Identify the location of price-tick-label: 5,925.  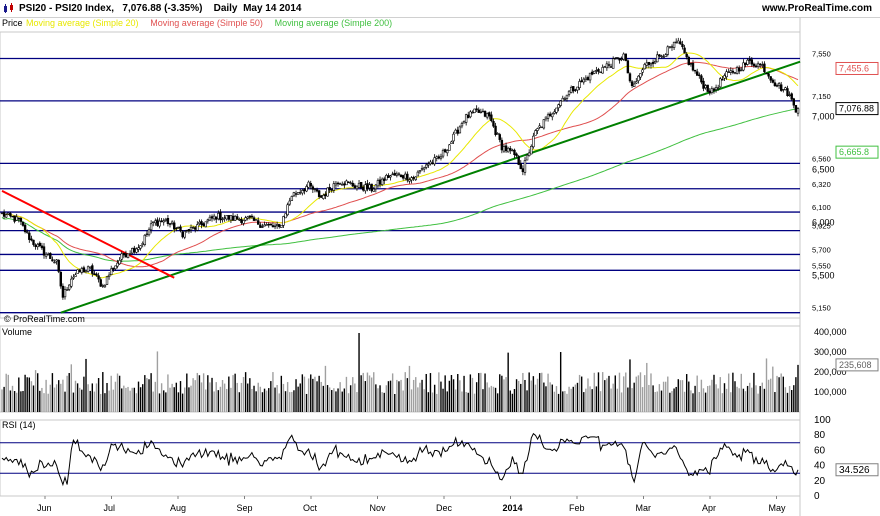
(821, 226).